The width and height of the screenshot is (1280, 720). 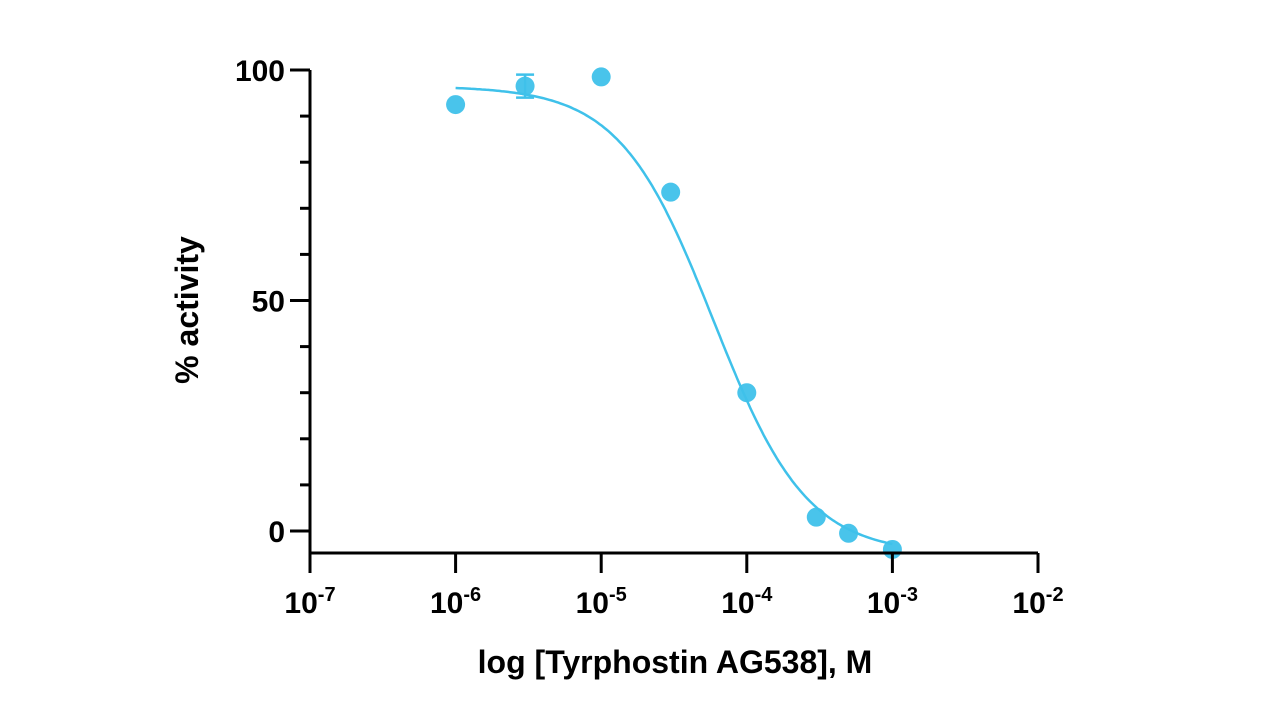 I want to click on x-tick-label: 10⁻⁵, so click(x=601, y=602).